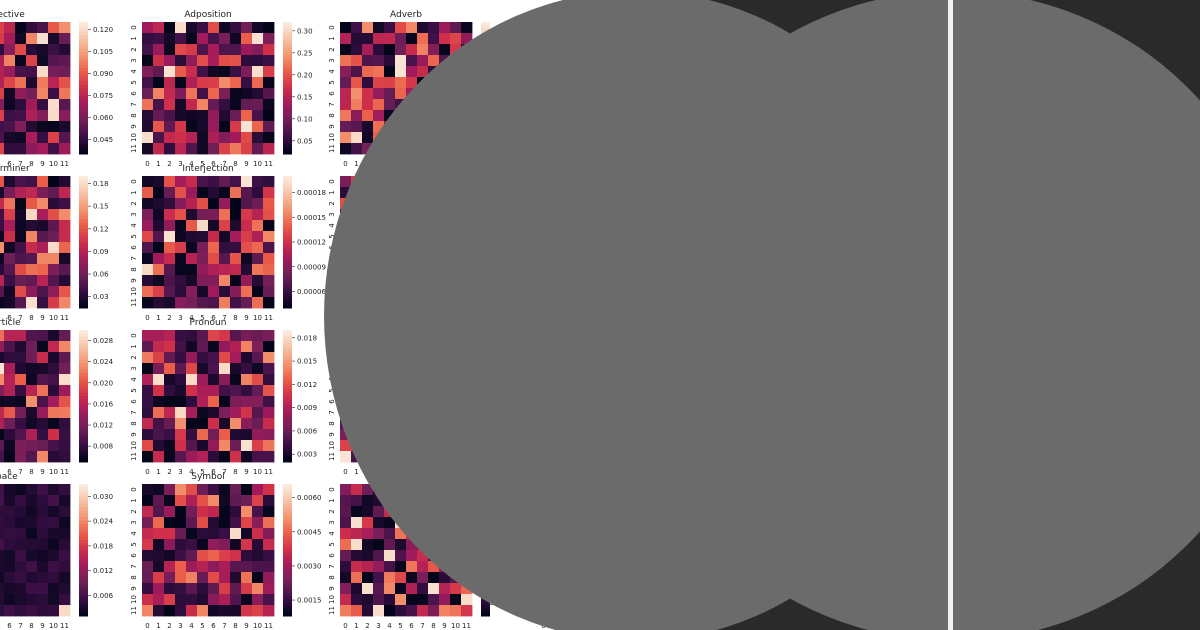 The width and height of the screenshot is (1200, 630). What do you see at coordinates (530, 148) in the screenshot?
I see `y-tick-label: 11` at bounding box center [530, 148].